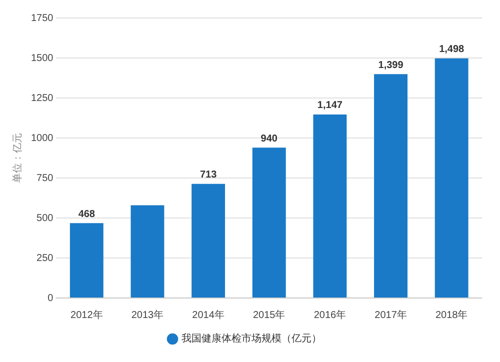 The image size is (500, 362). Describe the element at coordinates (45, 178) in the screenshot. I see `y-tick-label: 750` at that location.